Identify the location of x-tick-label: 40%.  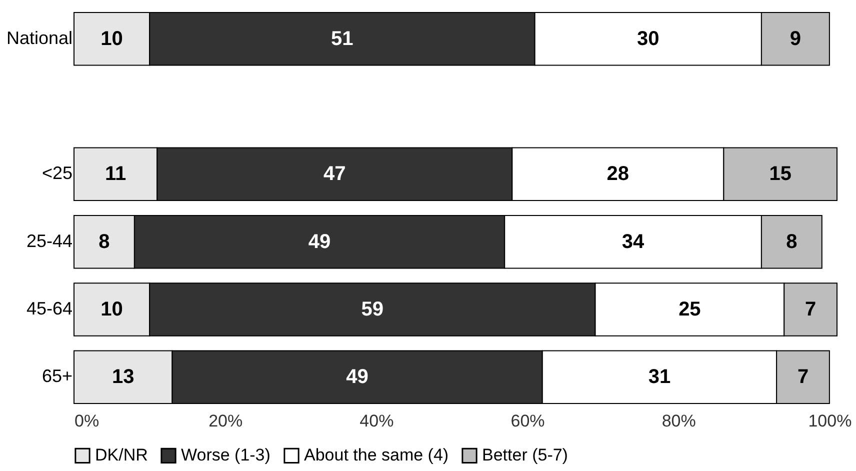
(377, 421).